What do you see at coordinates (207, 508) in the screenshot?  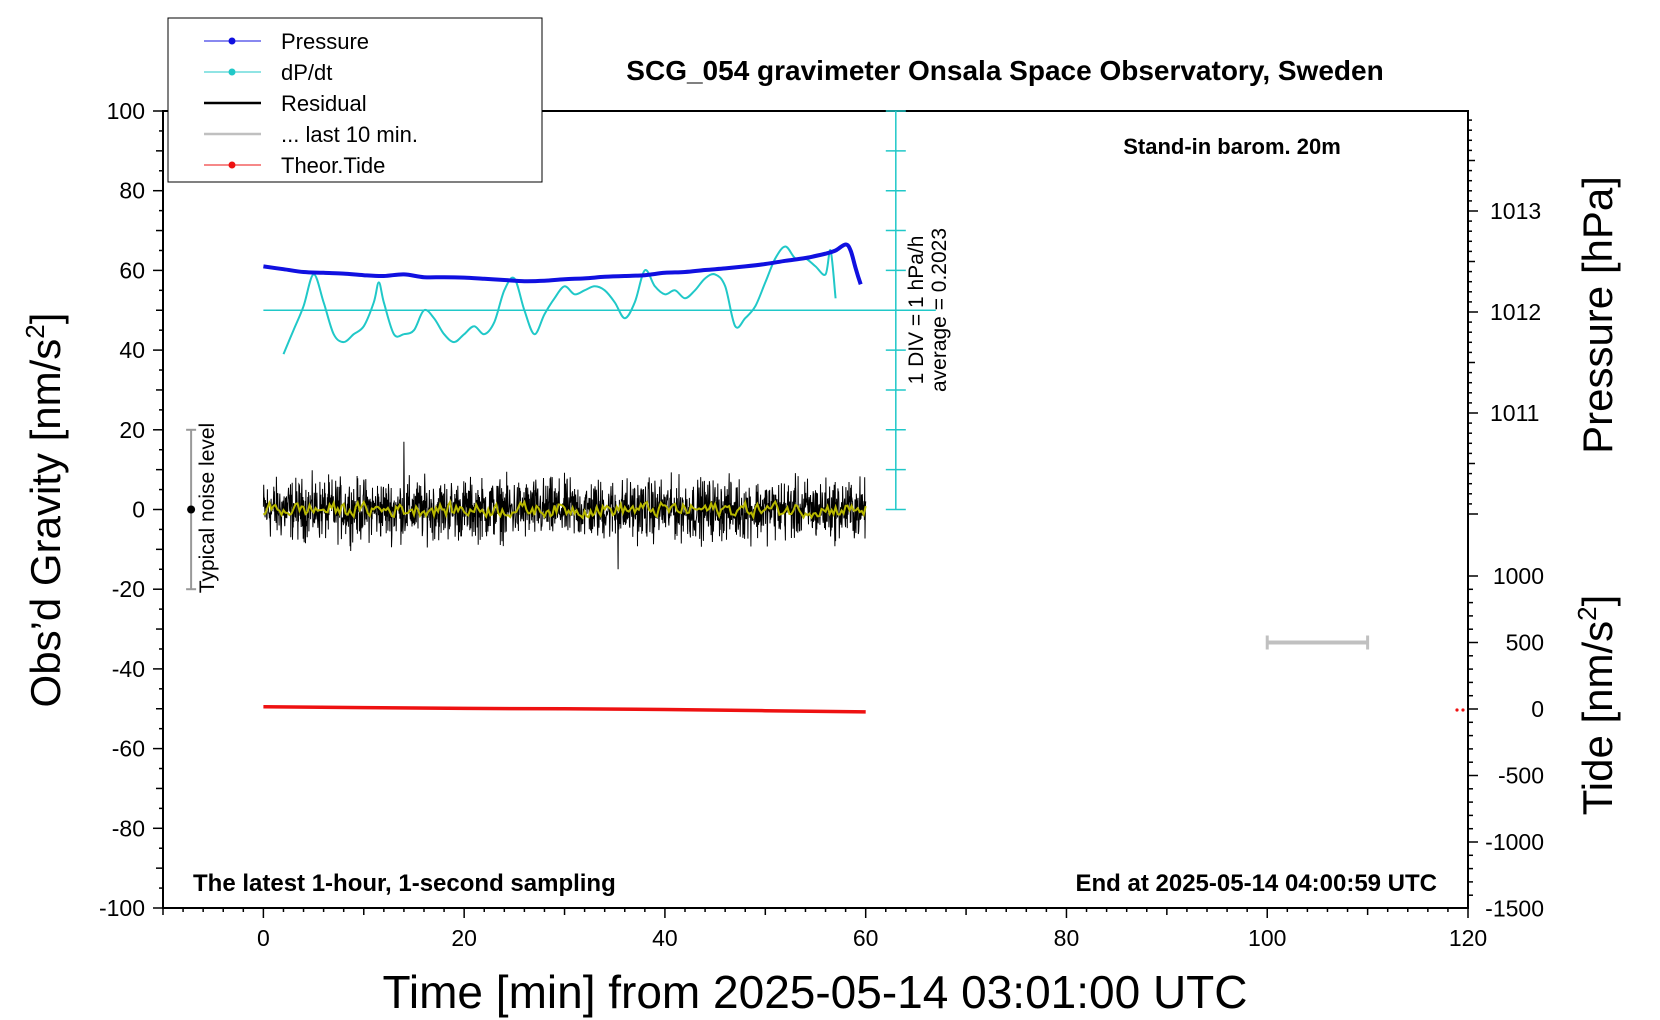 I see `noise-label: Typical noise level` at bounding box center [207, 508].